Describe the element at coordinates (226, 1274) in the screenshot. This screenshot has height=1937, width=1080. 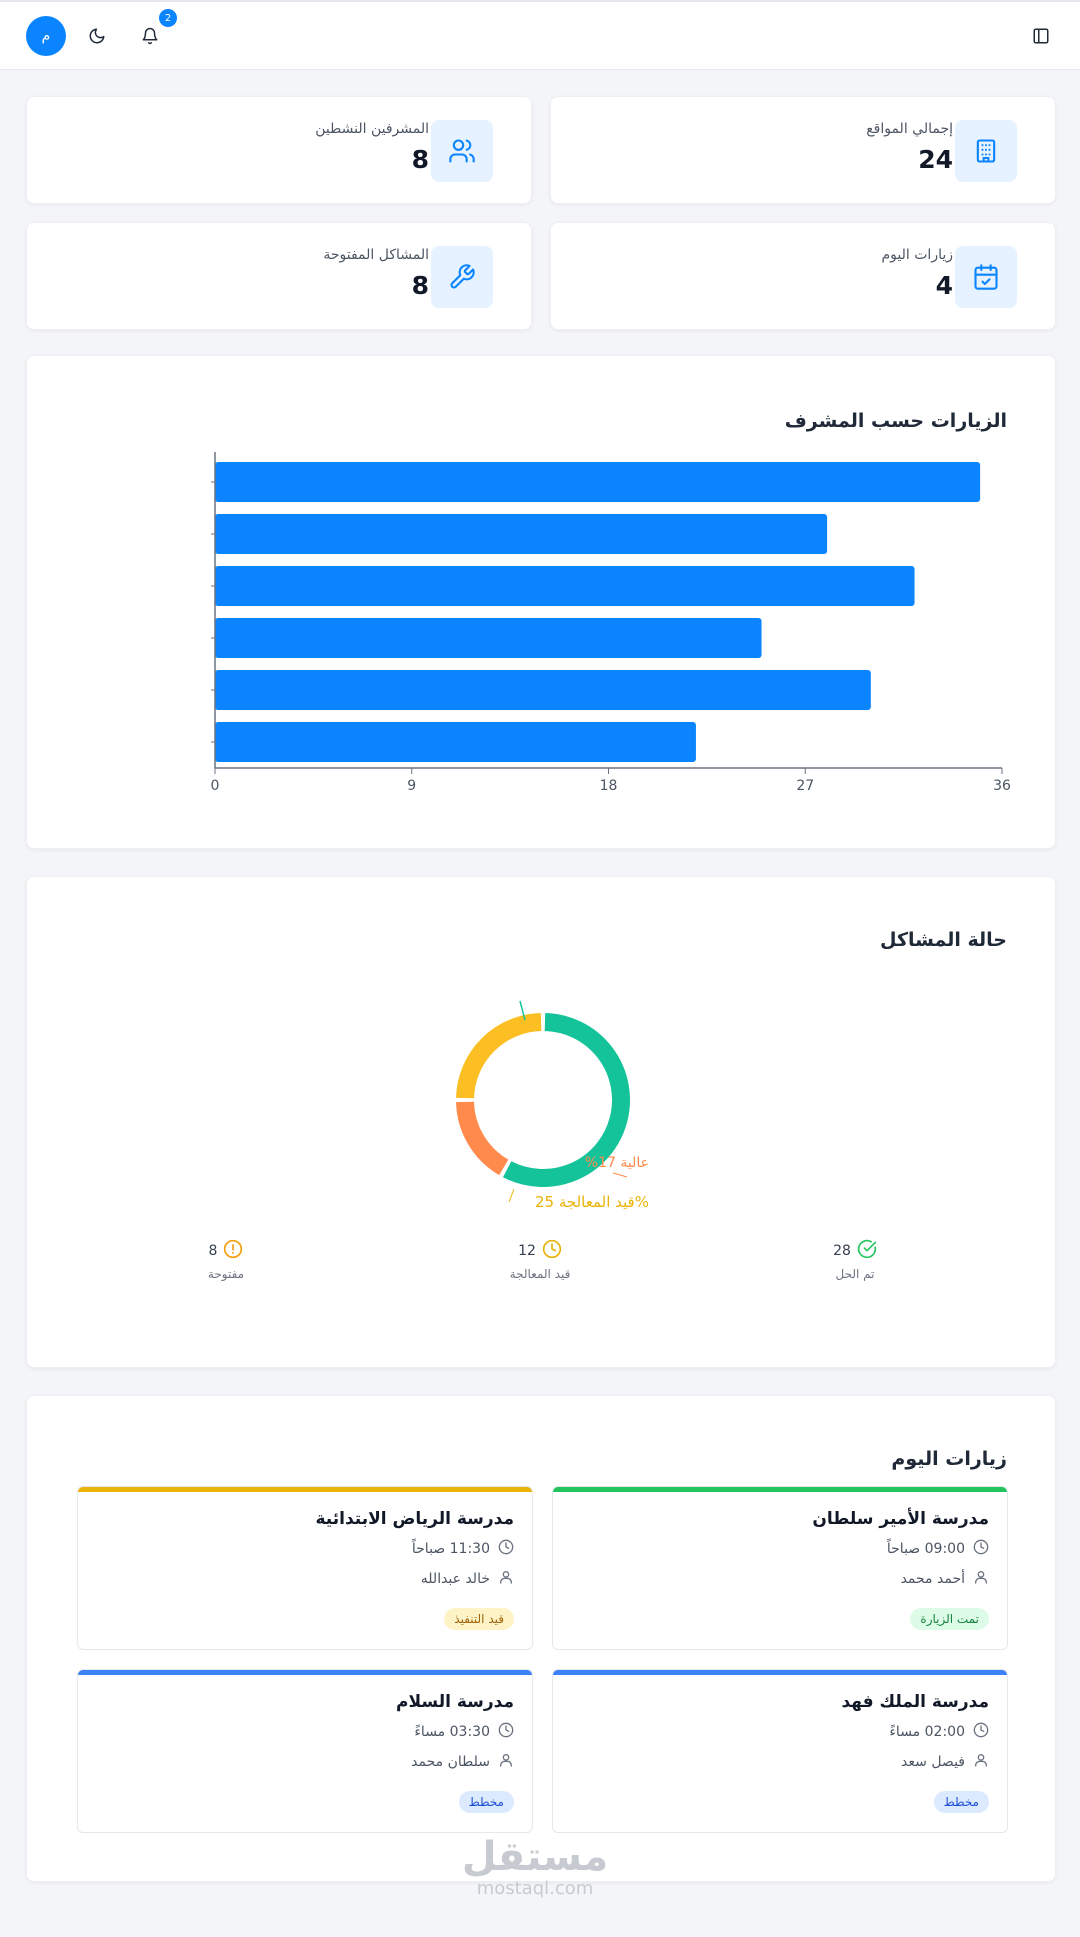
I see `legend-label: مفتوحة` at that location.